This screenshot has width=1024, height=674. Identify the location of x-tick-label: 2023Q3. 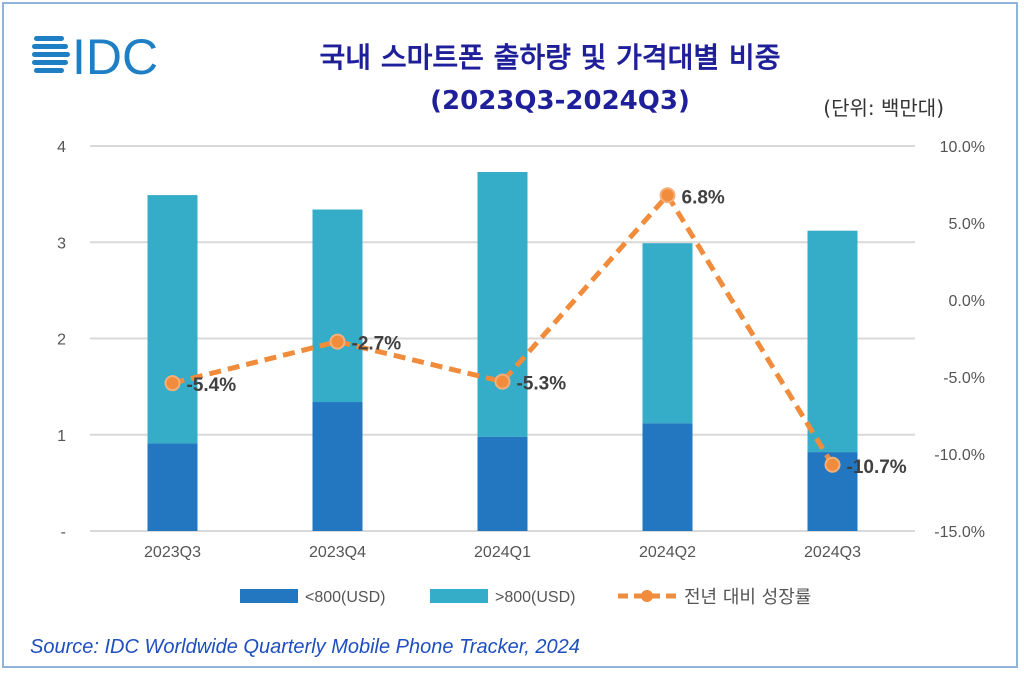
(172, 552).